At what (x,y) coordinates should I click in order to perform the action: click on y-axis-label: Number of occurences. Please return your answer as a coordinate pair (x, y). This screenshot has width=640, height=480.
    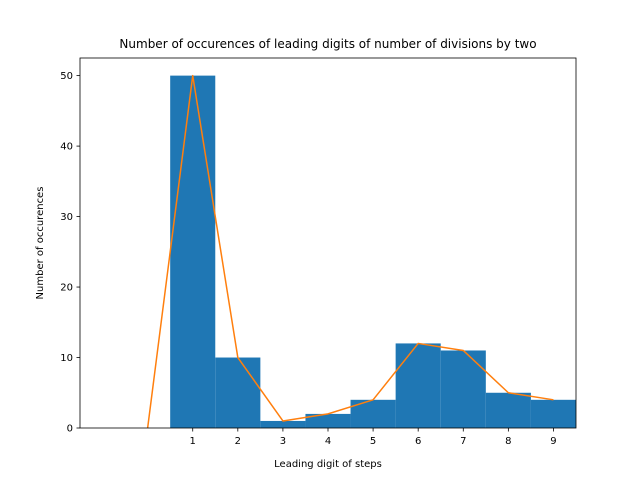
    Looking at the image, I should click on (40, 243).